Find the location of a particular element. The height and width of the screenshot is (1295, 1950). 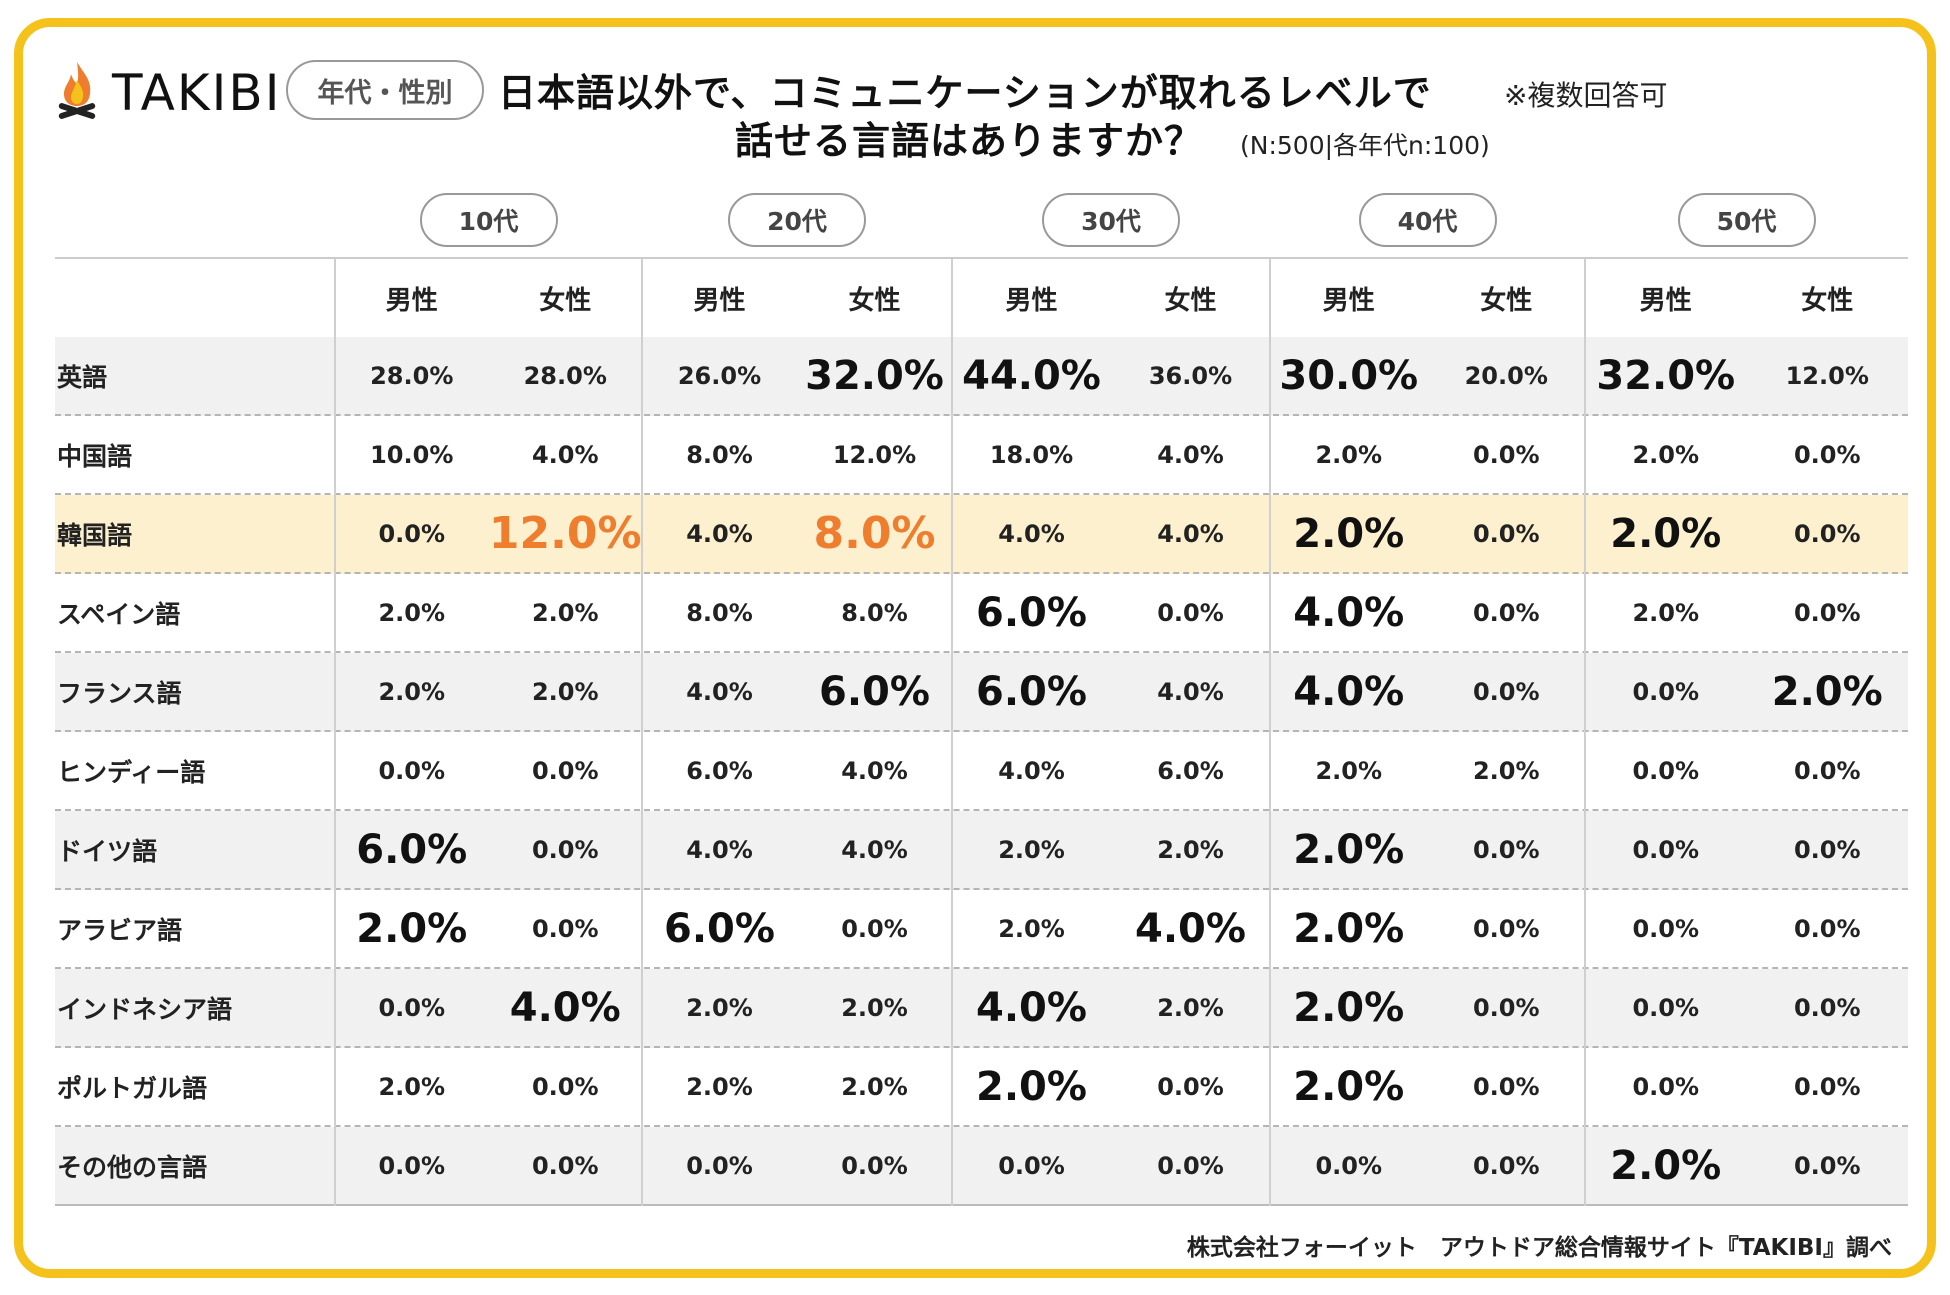

language-label: その他の言語 is located at coordinates (132, 1167).